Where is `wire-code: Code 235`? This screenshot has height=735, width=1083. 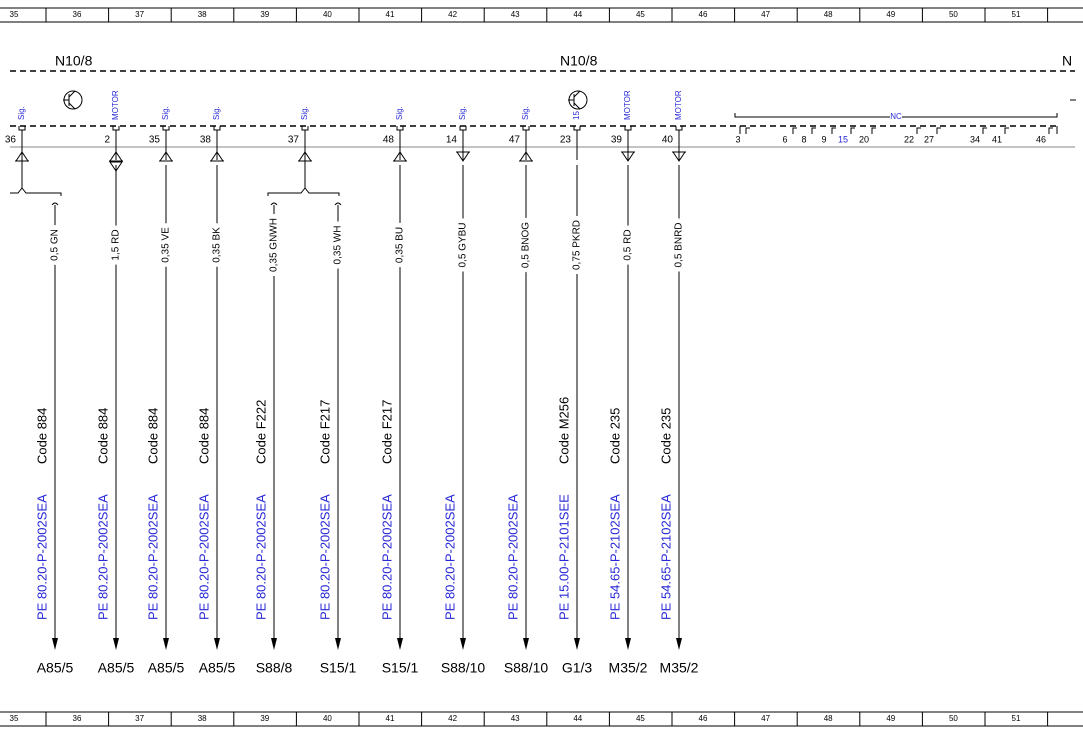
wire-code: Code 235 is located at coordinates (665, 436).